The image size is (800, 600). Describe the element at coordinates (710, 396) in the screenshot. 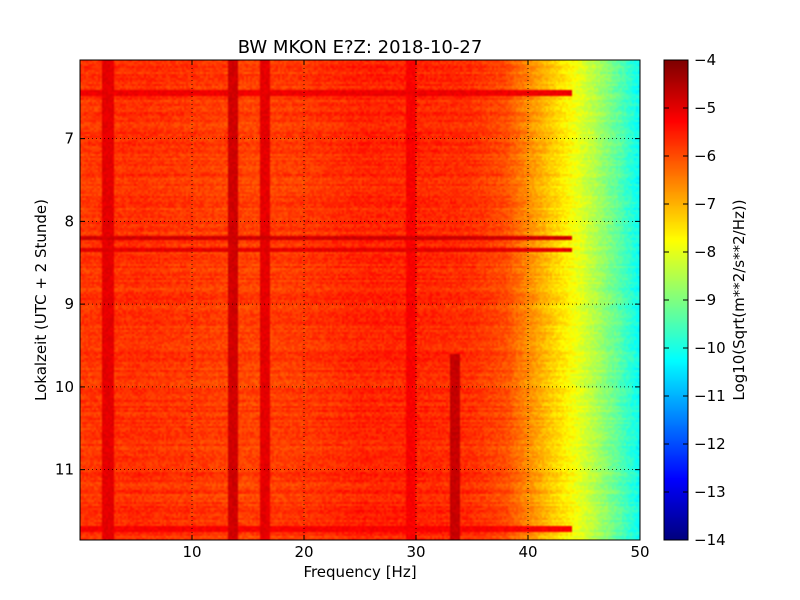

I see `colorbar-tick-label: −11` at that location.